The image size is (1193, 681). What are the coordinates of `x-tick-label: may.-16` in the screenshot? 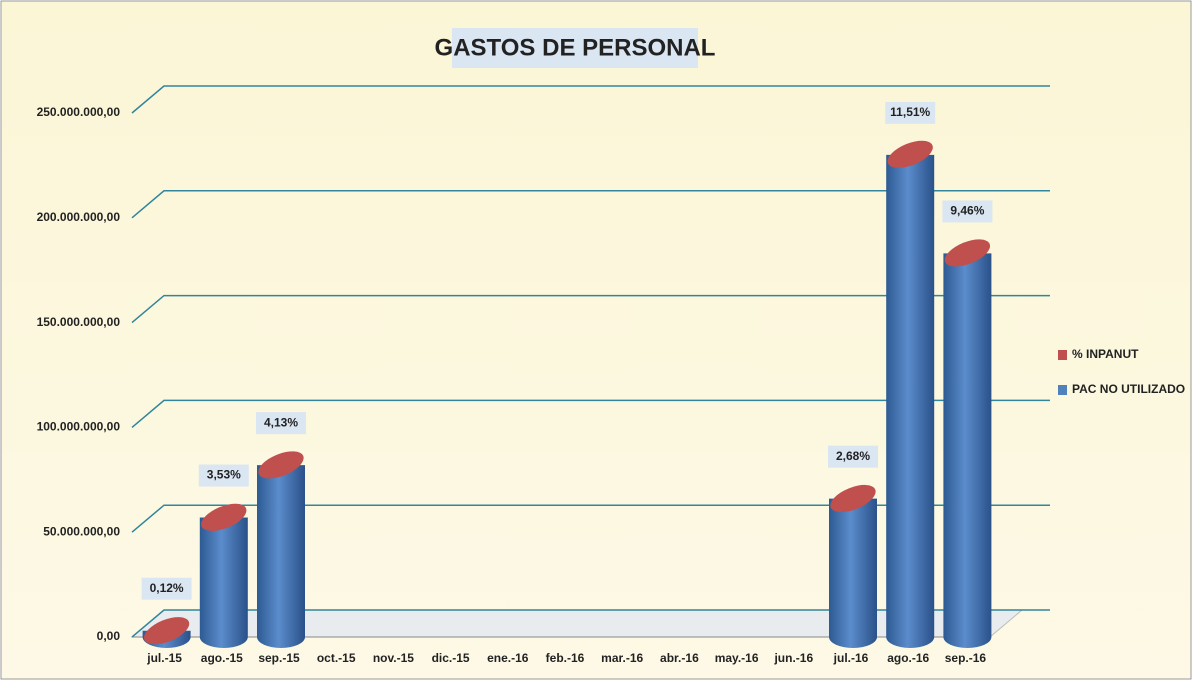 It's located at (737, 658).